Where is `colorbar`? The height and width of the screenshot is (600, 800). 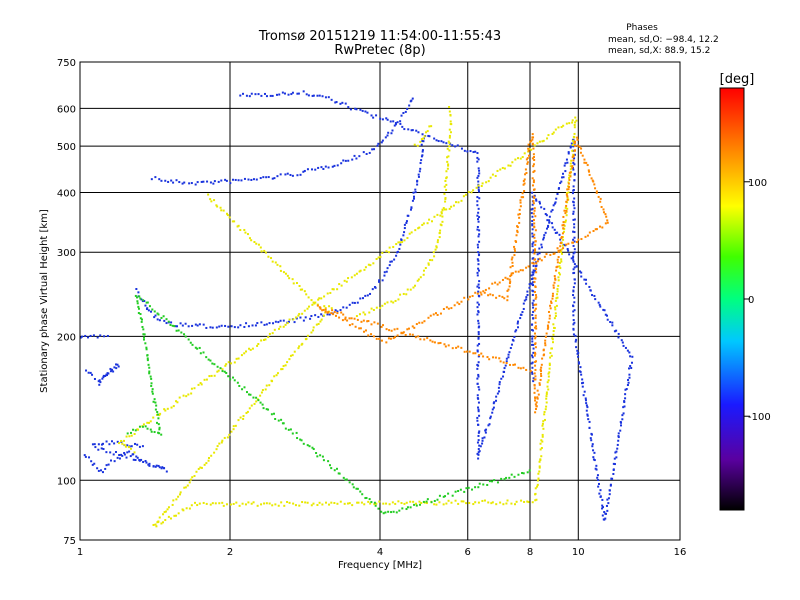
colorbar is located at coordinates (732, 299).